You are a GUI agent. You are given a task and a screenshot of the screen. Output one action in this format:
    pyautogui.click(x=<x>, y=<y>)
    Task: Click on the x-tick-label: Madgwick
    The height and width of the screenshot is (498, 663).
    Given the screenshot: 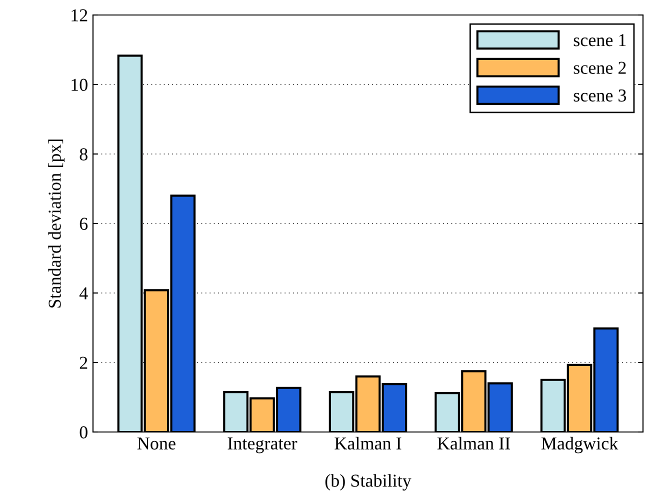 What is the action you would take?
    pyautogui.click(x=579, y=445)
    